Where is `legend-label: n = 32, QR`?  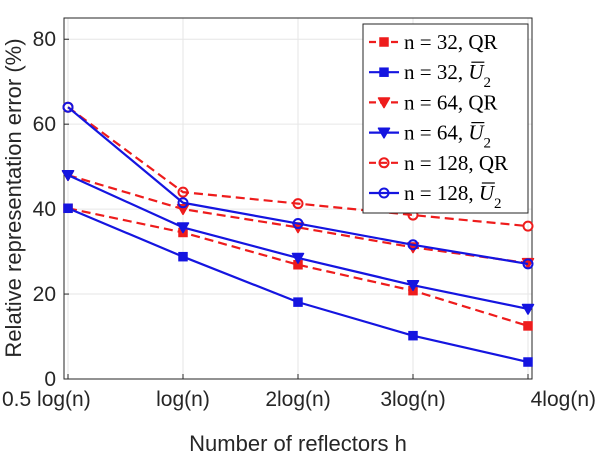
legend-label: n = 32, QR is located at coordinates (451, 42).